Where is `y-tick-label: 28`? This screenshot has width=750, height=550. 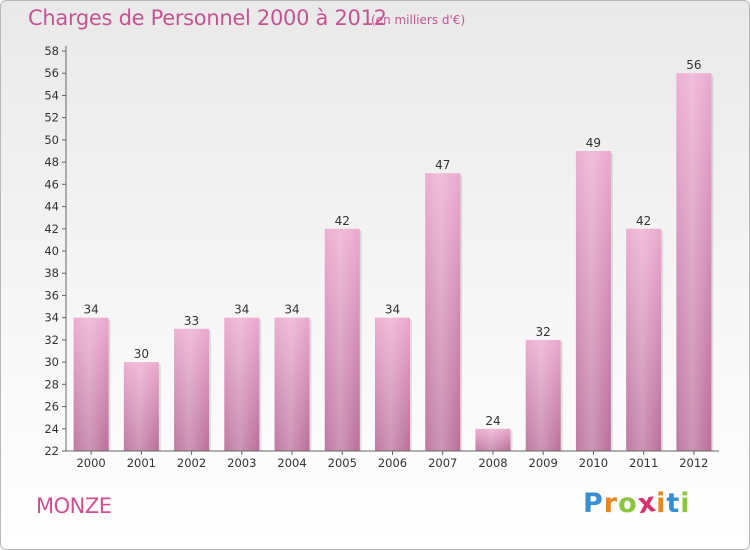
y-tick-label: 28 is located at coordinates (51, 384).